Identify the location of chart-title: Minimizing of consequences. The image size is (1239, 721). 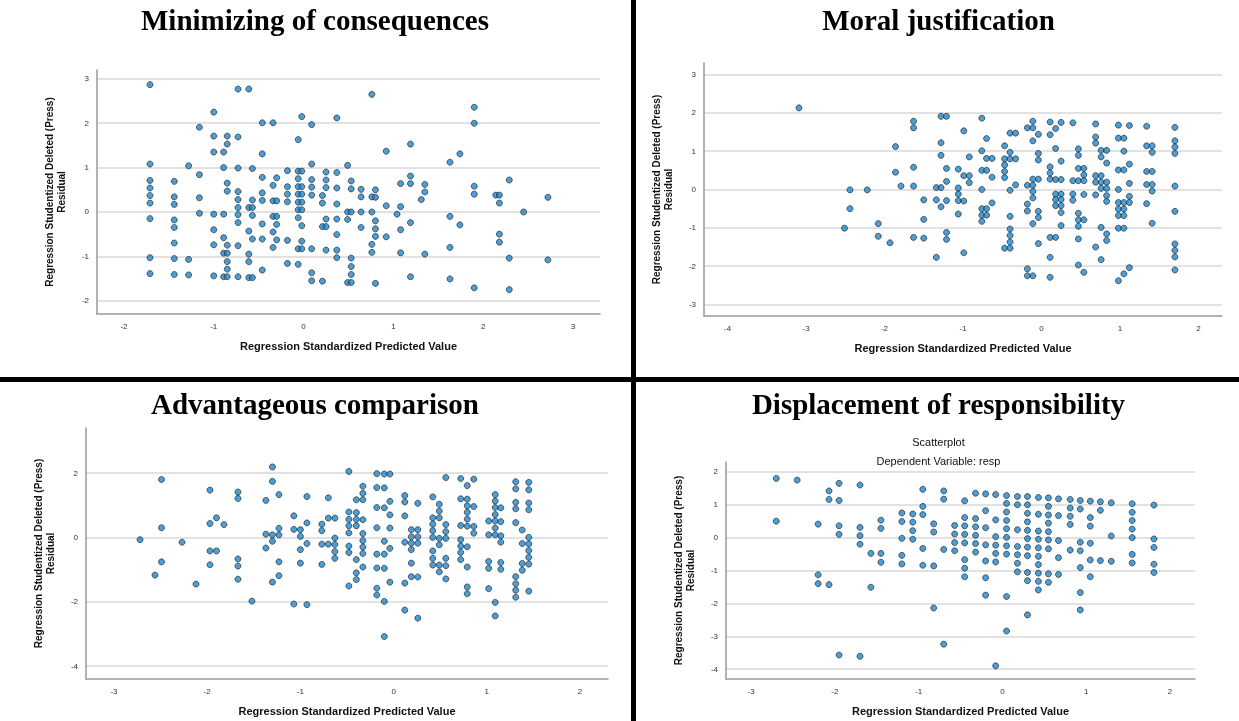
(315, 19).